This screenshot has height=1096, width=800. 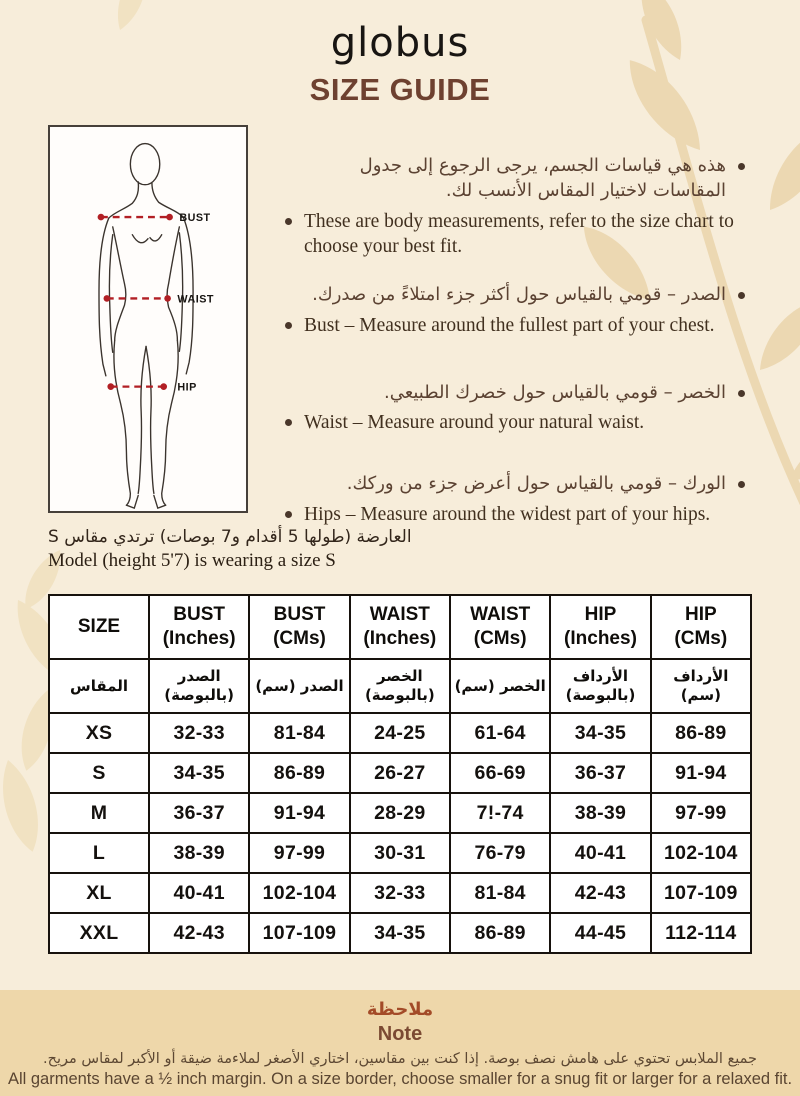 What do you see at coordinates (99, 686) in the screenshot?
I see `column-header-arabic: المقاس` at bounding box center [99, 686].